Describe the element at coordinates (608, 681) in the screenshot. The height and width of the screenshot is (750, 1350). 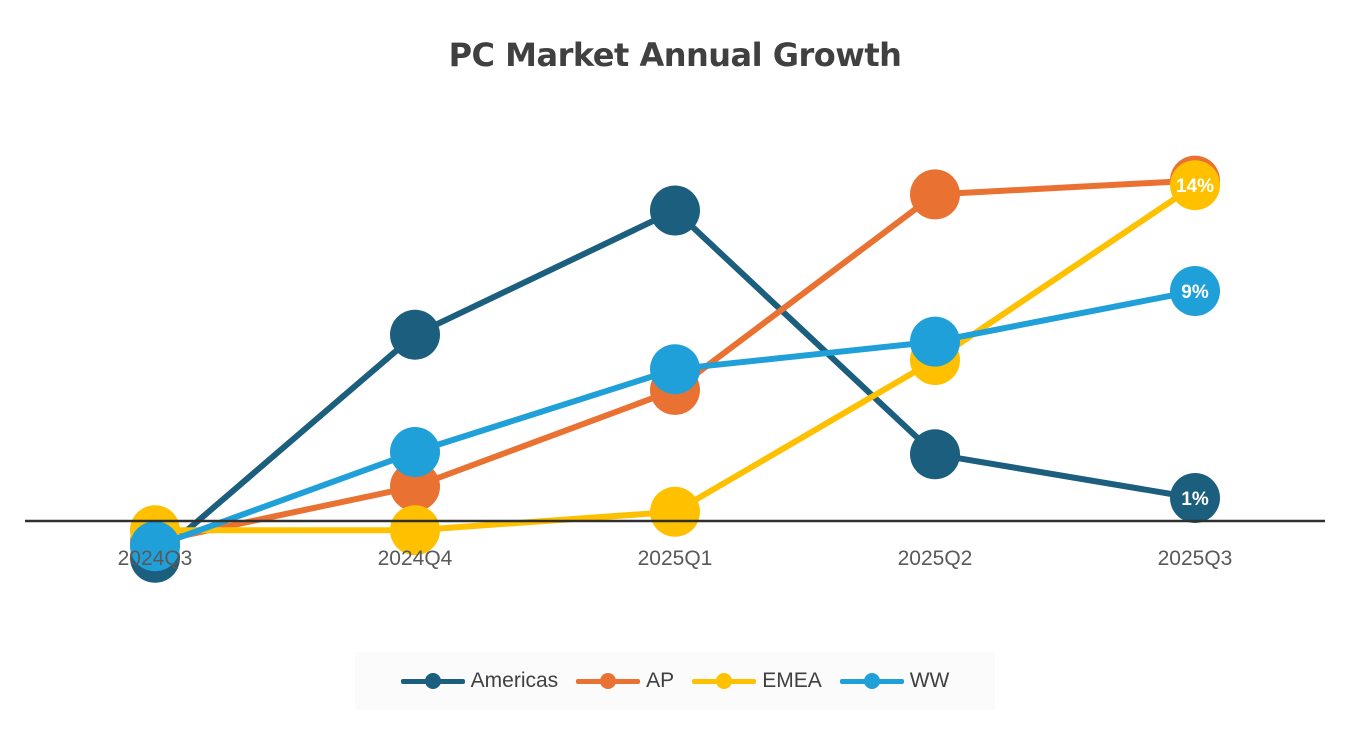
I see `legend-marker-ap` at that location.